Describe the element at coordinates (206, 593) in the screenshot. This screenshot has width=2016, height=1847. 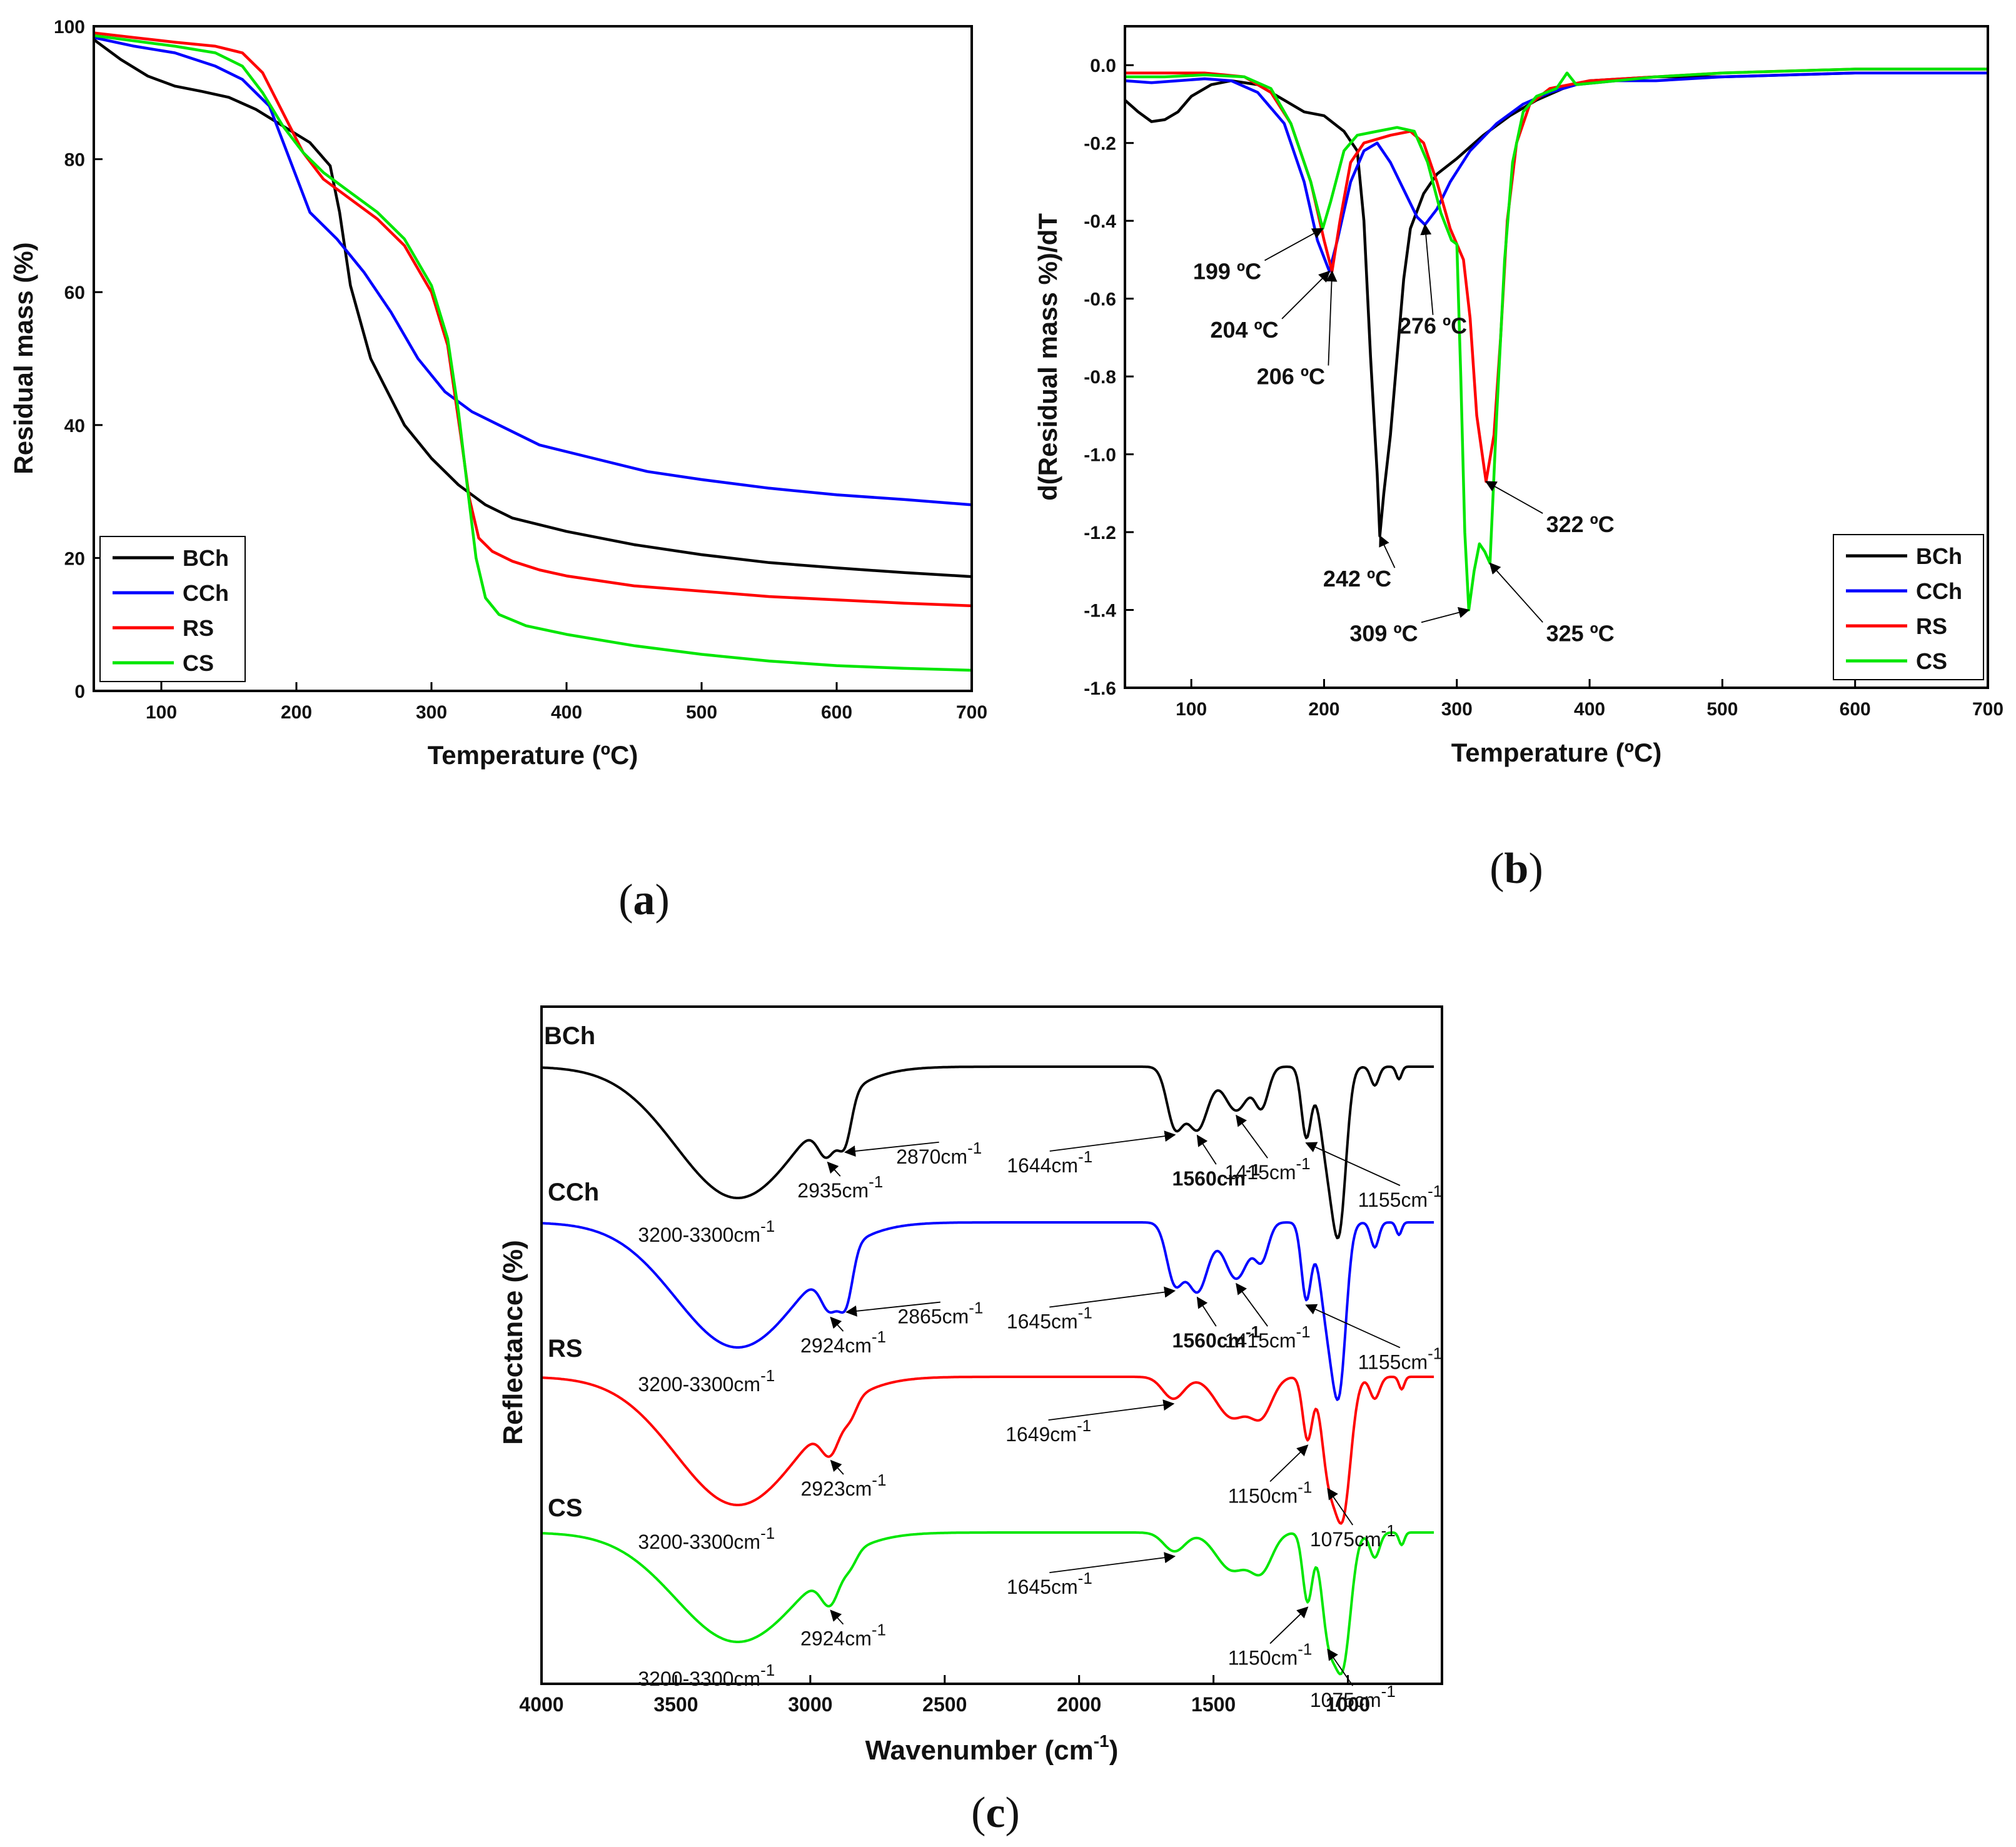
I see `legend-label-cch: CCh` at that location.